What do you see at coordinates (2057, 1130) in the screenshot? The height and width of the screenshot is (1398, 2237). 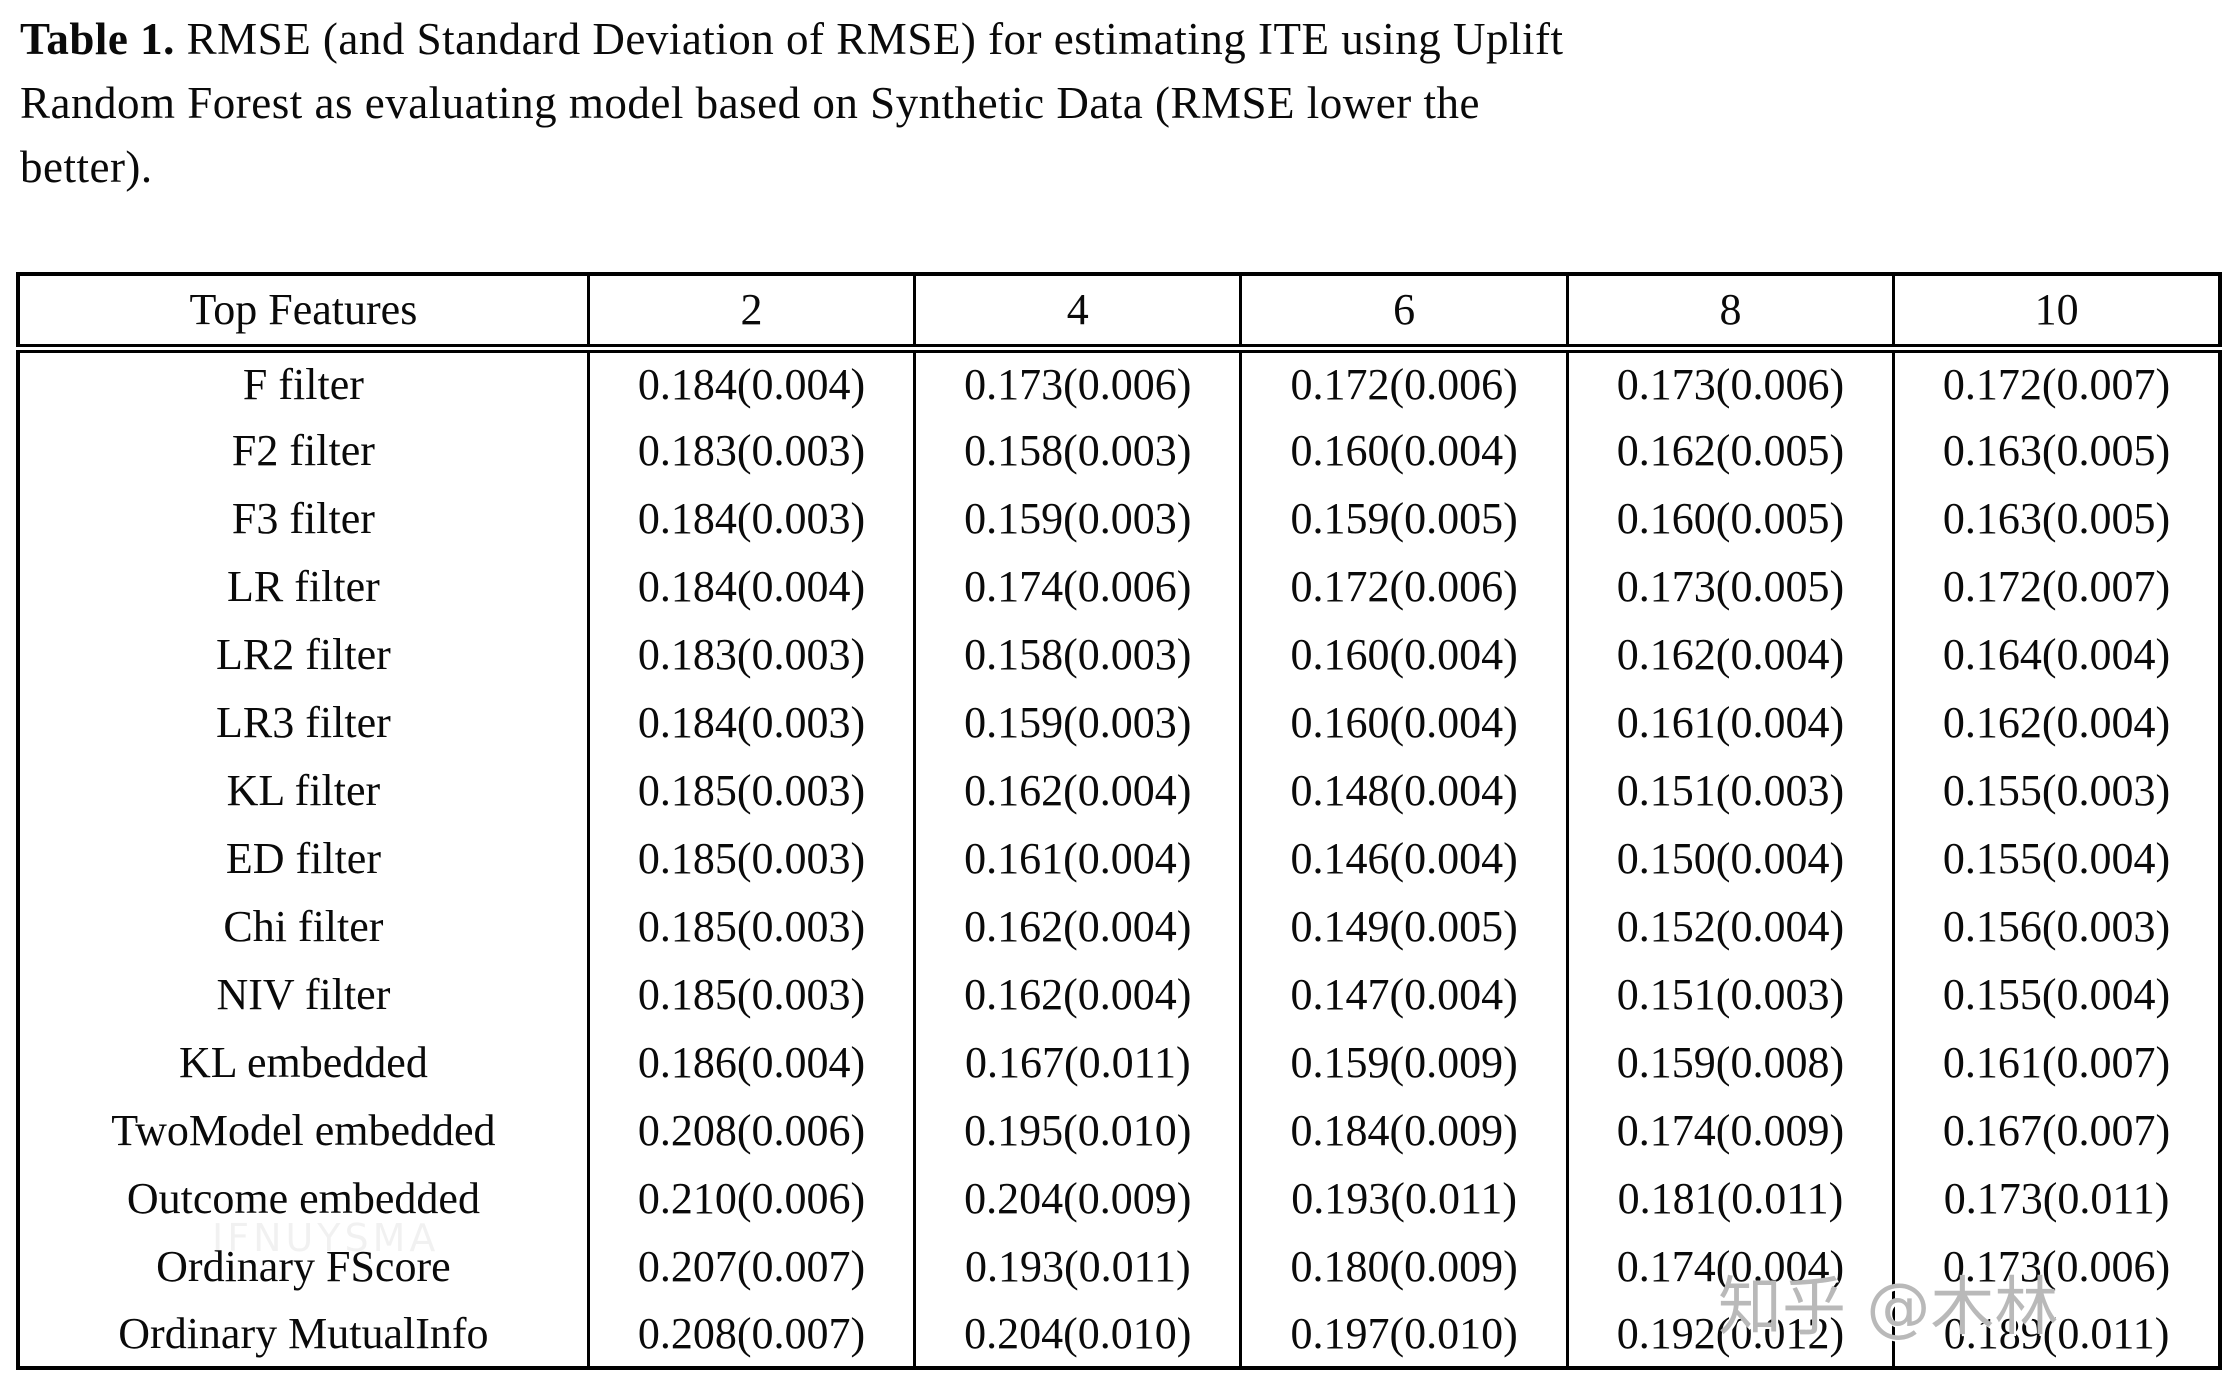 I see `cell-value: 0.167(0.007)` at bounding box center [2057, 1130].